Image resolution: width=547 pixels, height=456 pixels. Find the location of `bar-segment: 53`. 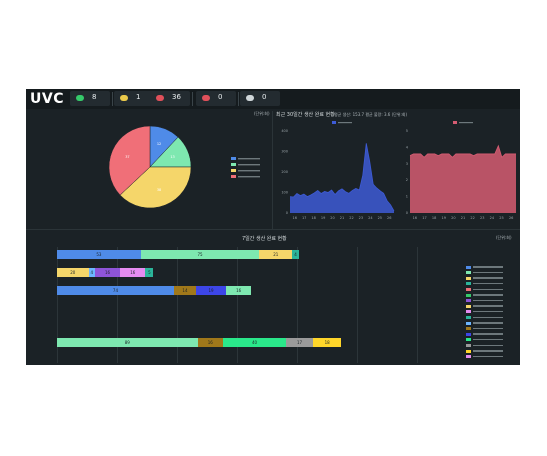

bar-segment: 53 is located at coordinates (99, 254).